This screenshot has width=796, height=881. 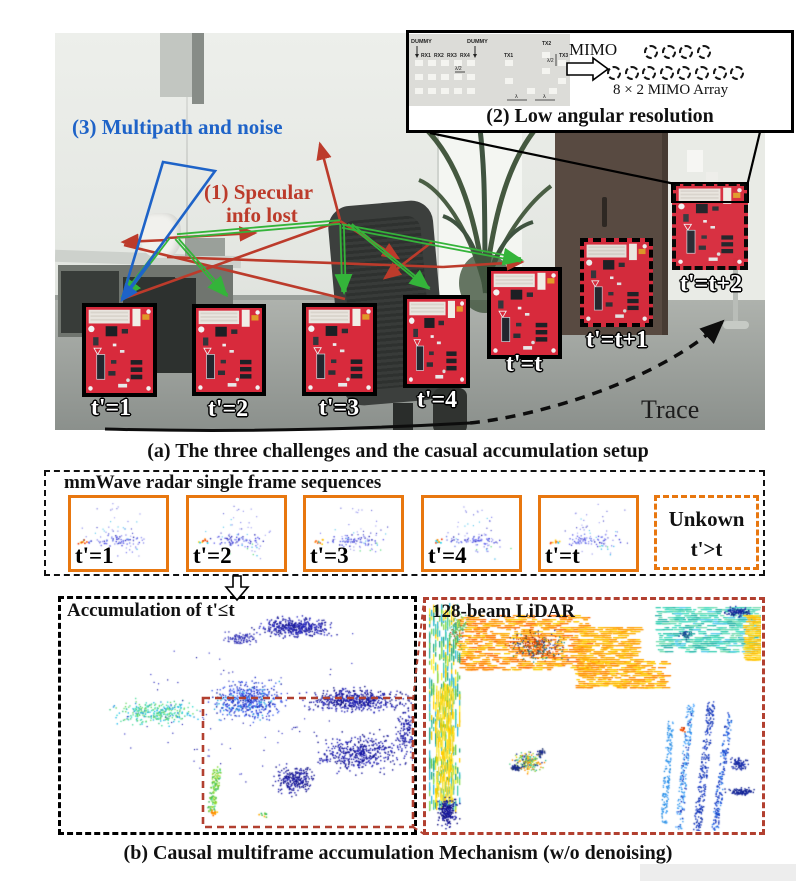 I want to click on radar-board-tt, so click(x=524, y=313).